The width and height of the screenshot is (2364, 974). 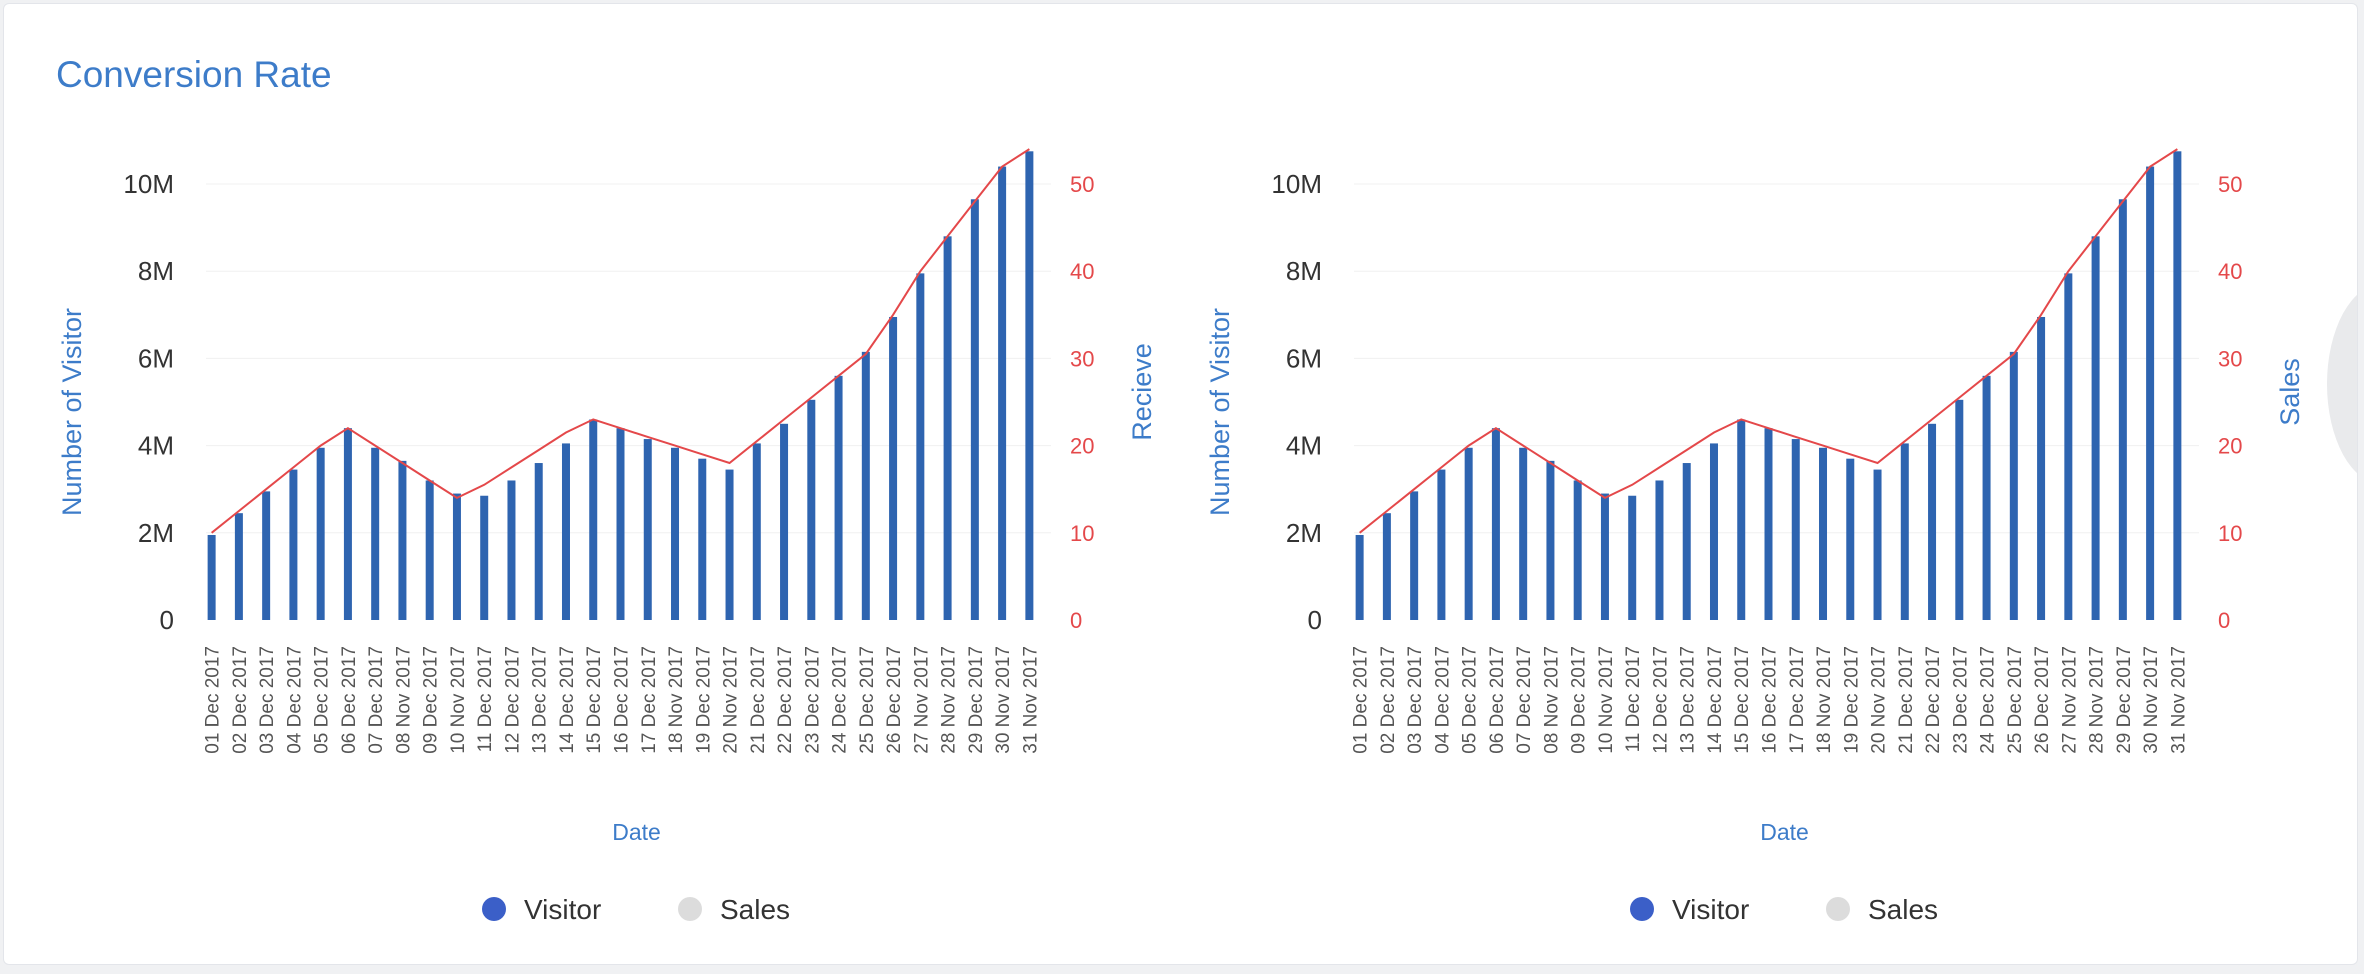 I want to click on x-axis-tick-label: 16 Dec 2017, so click(x=1770, y=700).